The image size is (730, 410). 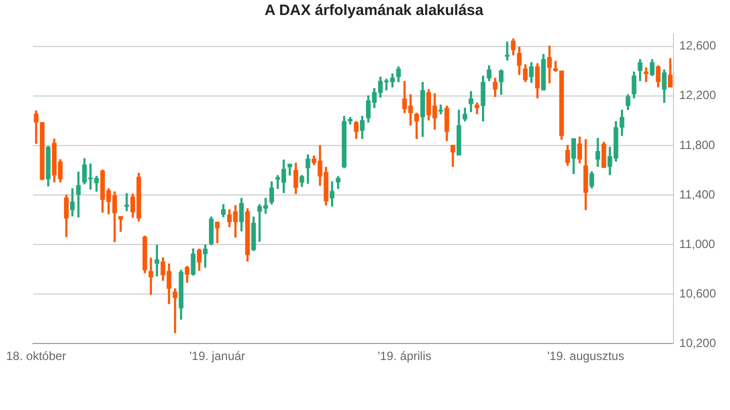 What do you see at coordinates (217, 356) in the screenshot?
I see `x-tick-label: '19. január` at bounding box center [217, 356].